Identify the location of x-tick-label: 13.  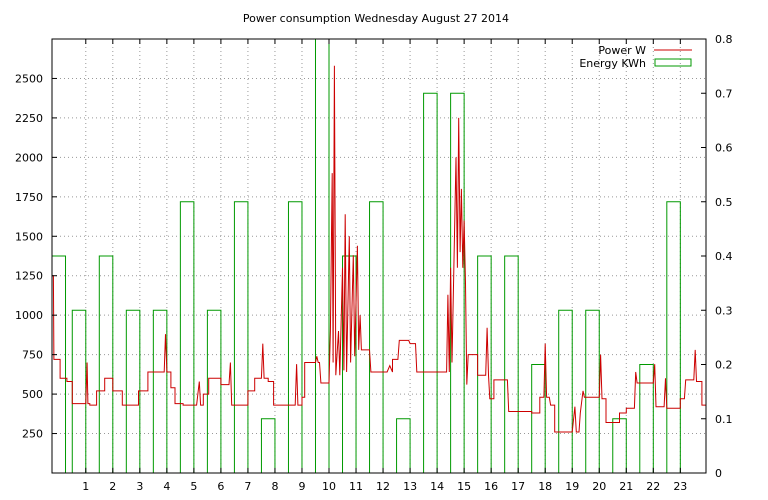
(410, 486).